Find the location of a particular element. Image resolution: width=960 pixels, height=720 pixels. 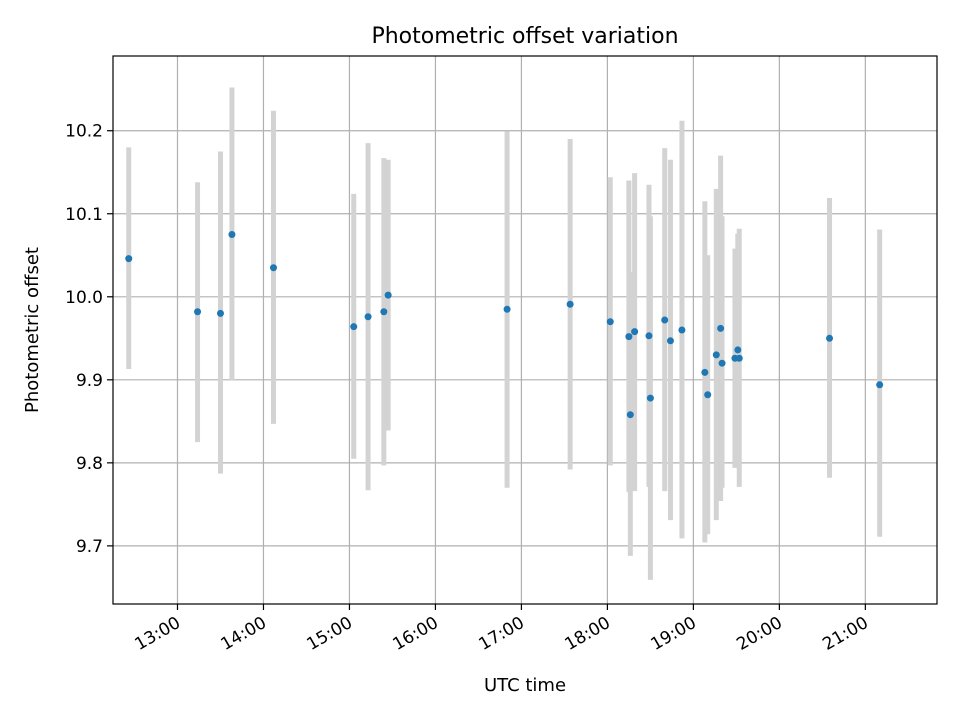

y-tick-label: 10.2 is located at coordinates (84, 132).